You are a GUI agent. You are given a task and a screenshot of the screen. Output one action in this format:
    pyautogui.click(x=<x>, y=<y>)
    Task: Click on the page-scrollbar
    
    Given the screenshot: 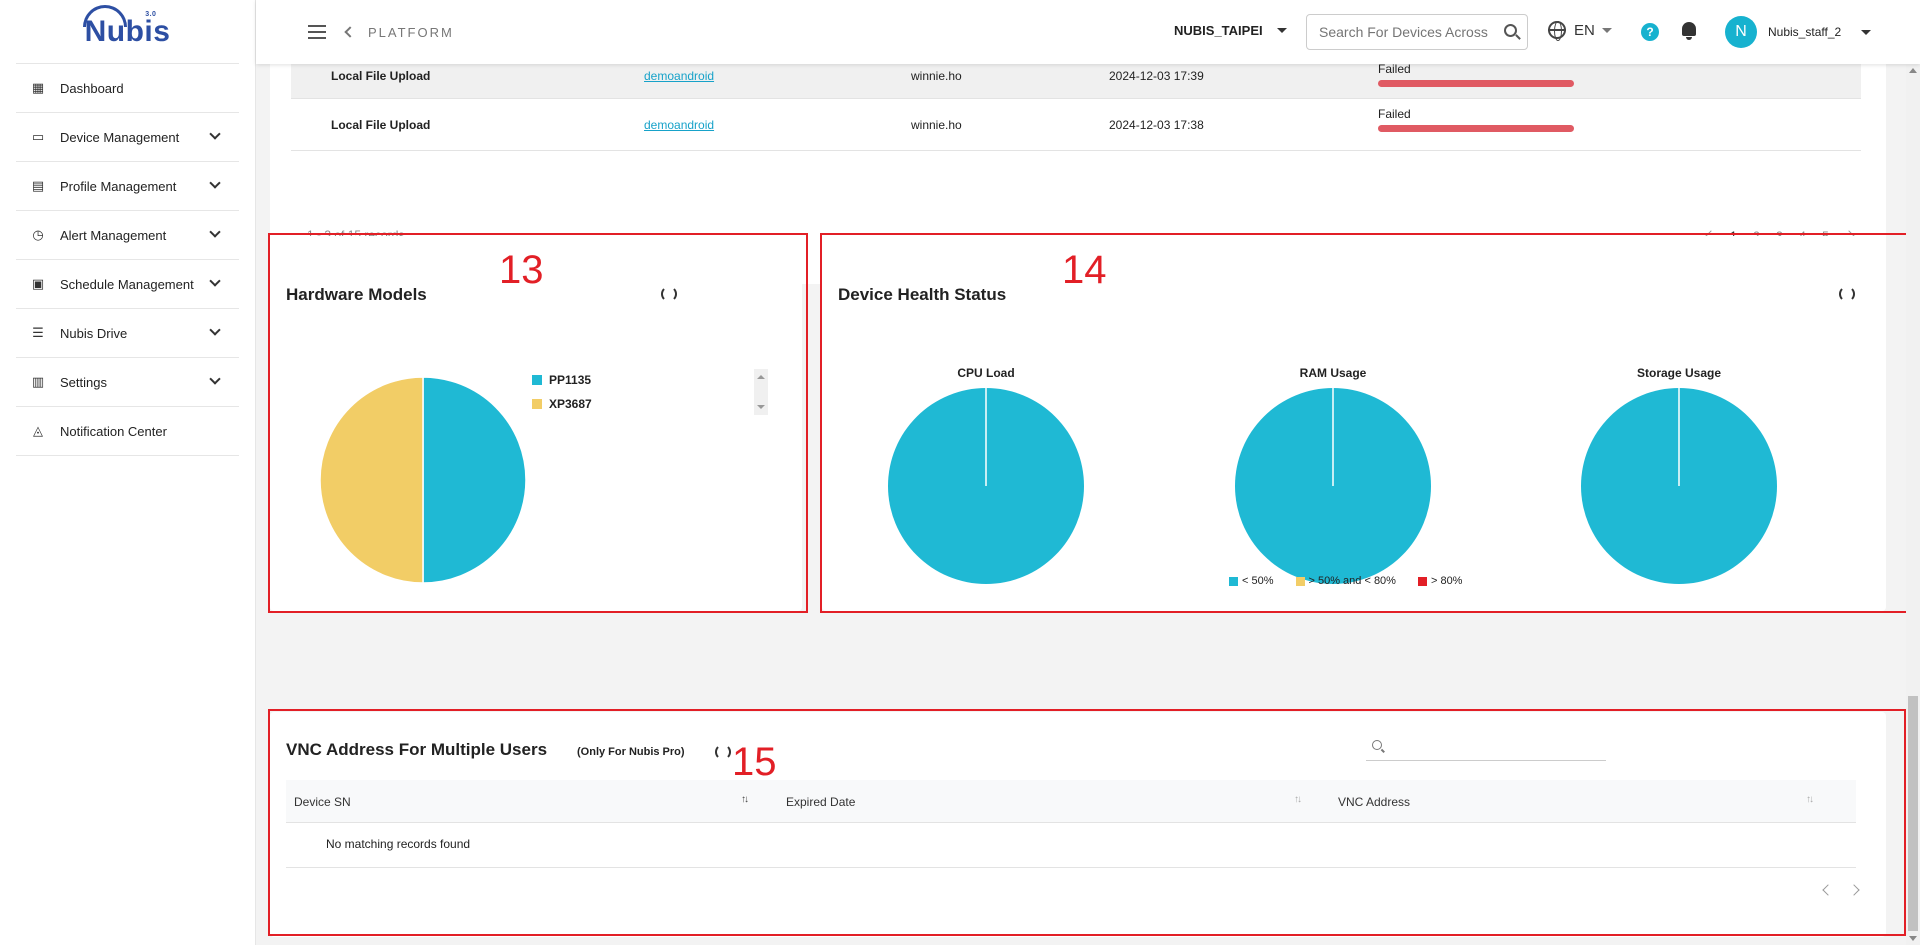 What is the action you would take?
    pyautogui.click(x=1913, y=504)
    